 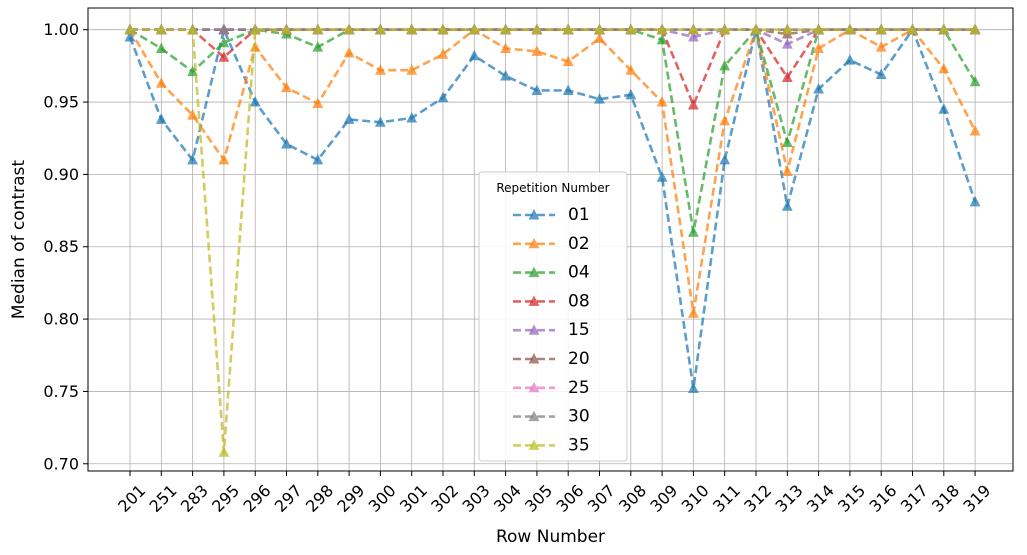 I want to click on series-line, so click(x=553, y=67).